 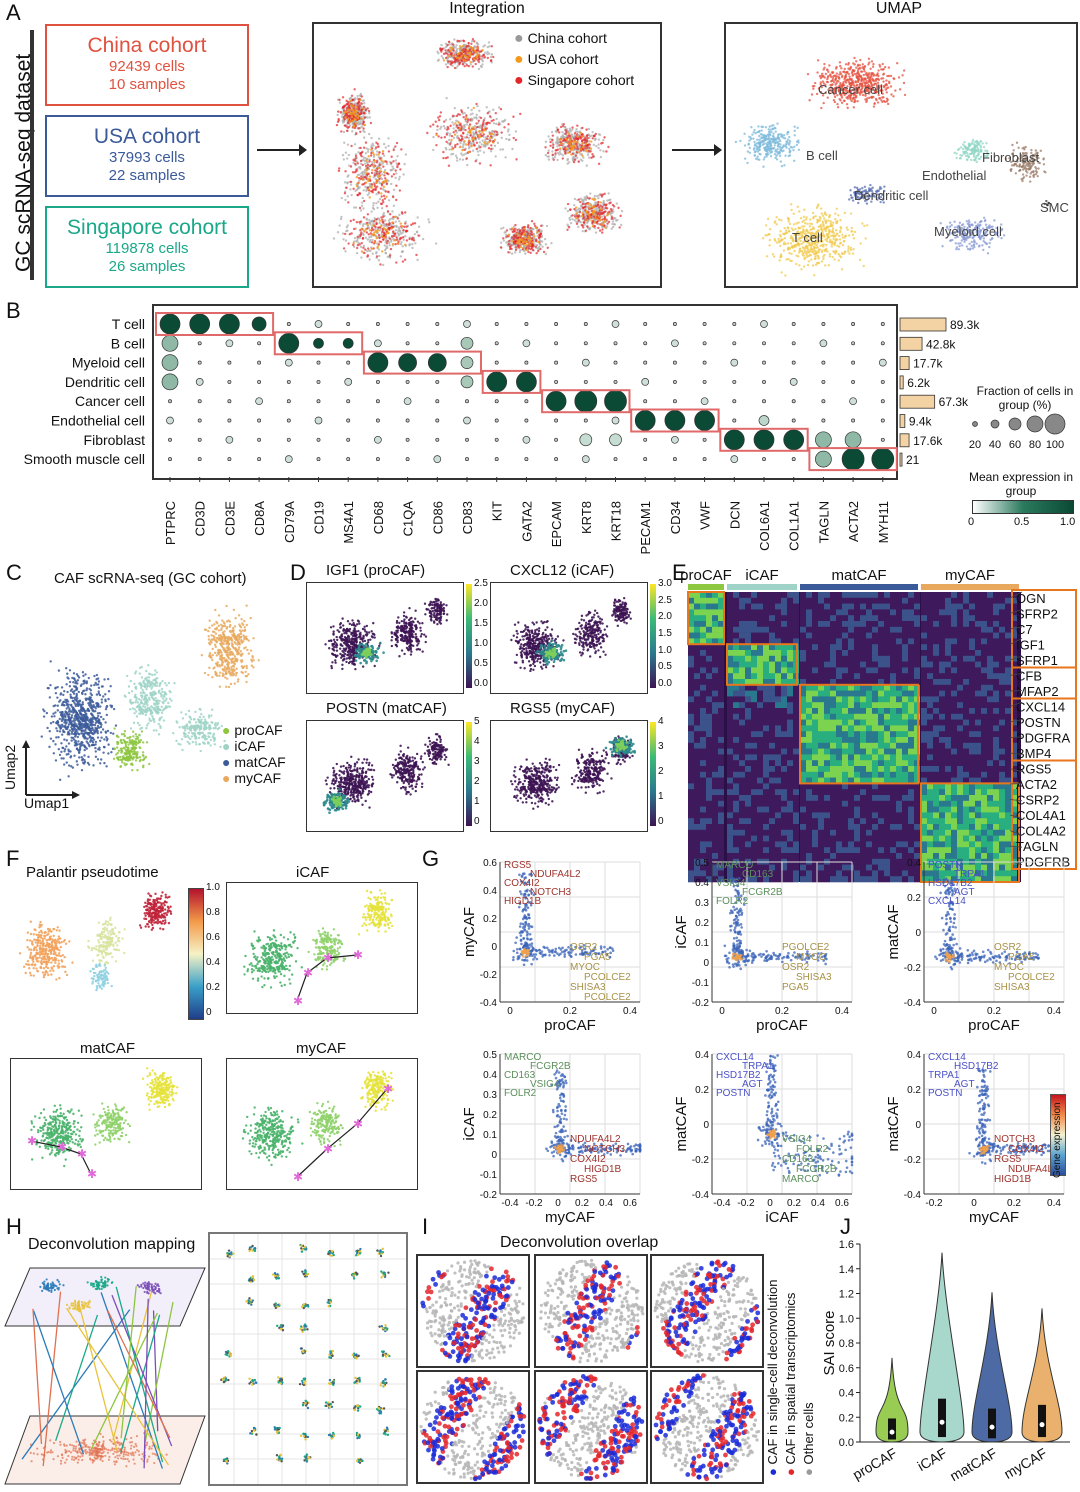 I want to click on x-tick: 0.4, so click(x=842, y=1011).